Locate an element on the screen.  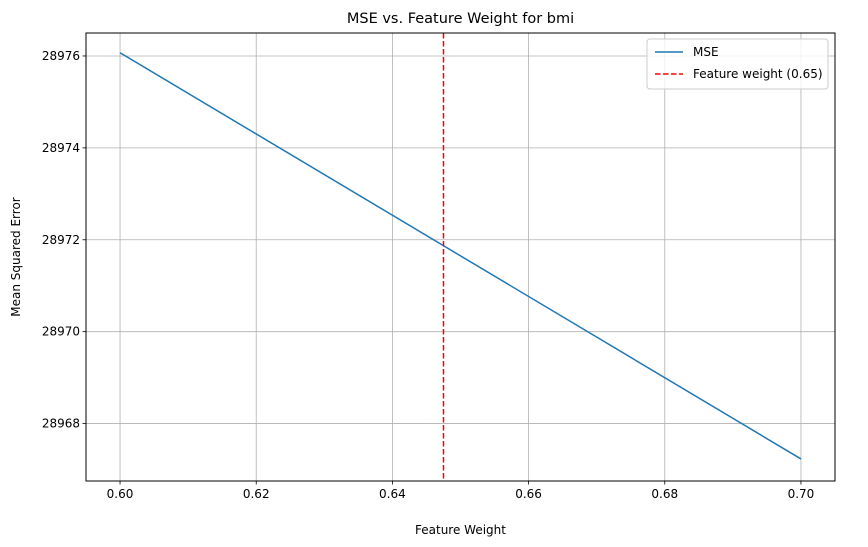
x-tick-label-1: 0.62 is located at coordinates (256, 494).